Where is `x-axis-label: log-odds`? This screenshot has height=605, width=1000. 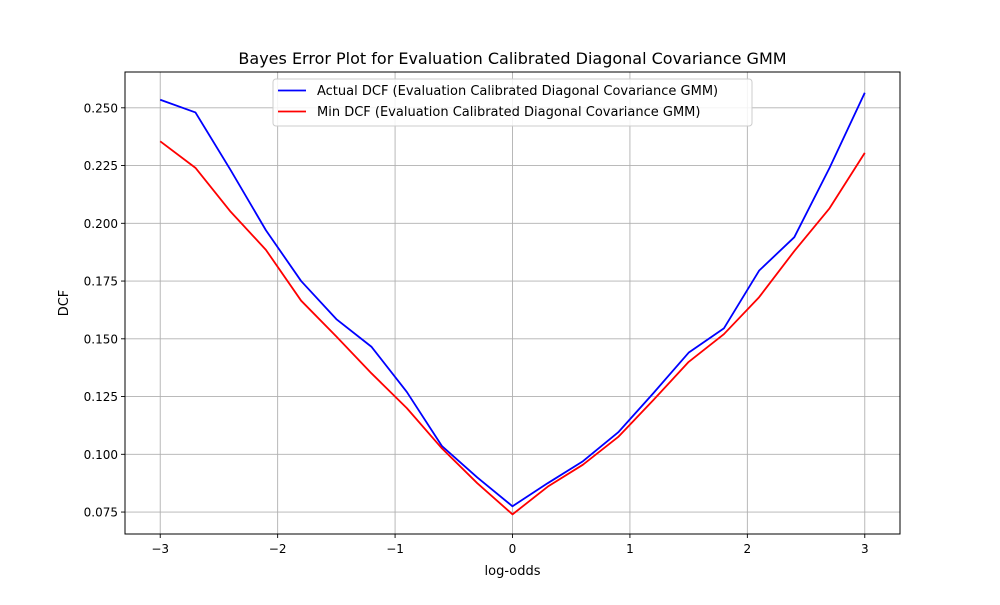 x-axis-label: log-odds is located at coordinates (513, 571).